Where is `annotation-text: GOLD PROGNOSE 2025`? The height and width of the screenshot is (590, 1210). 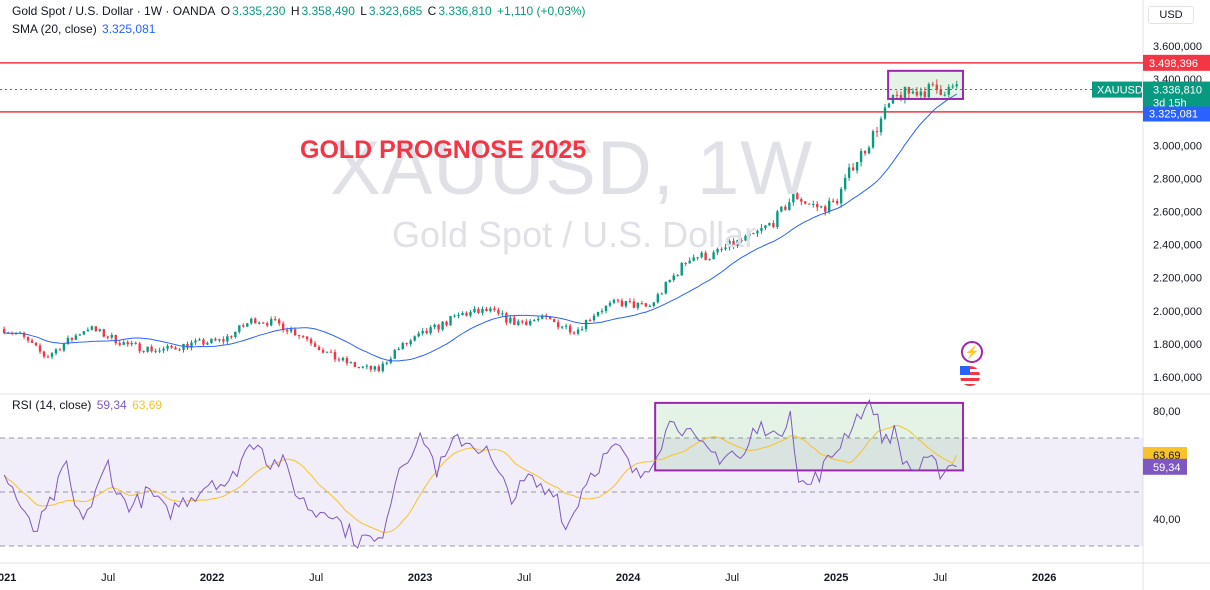 annotation-text: GOLD PROGNOSE 2025 is located at coordinates (443, 150).